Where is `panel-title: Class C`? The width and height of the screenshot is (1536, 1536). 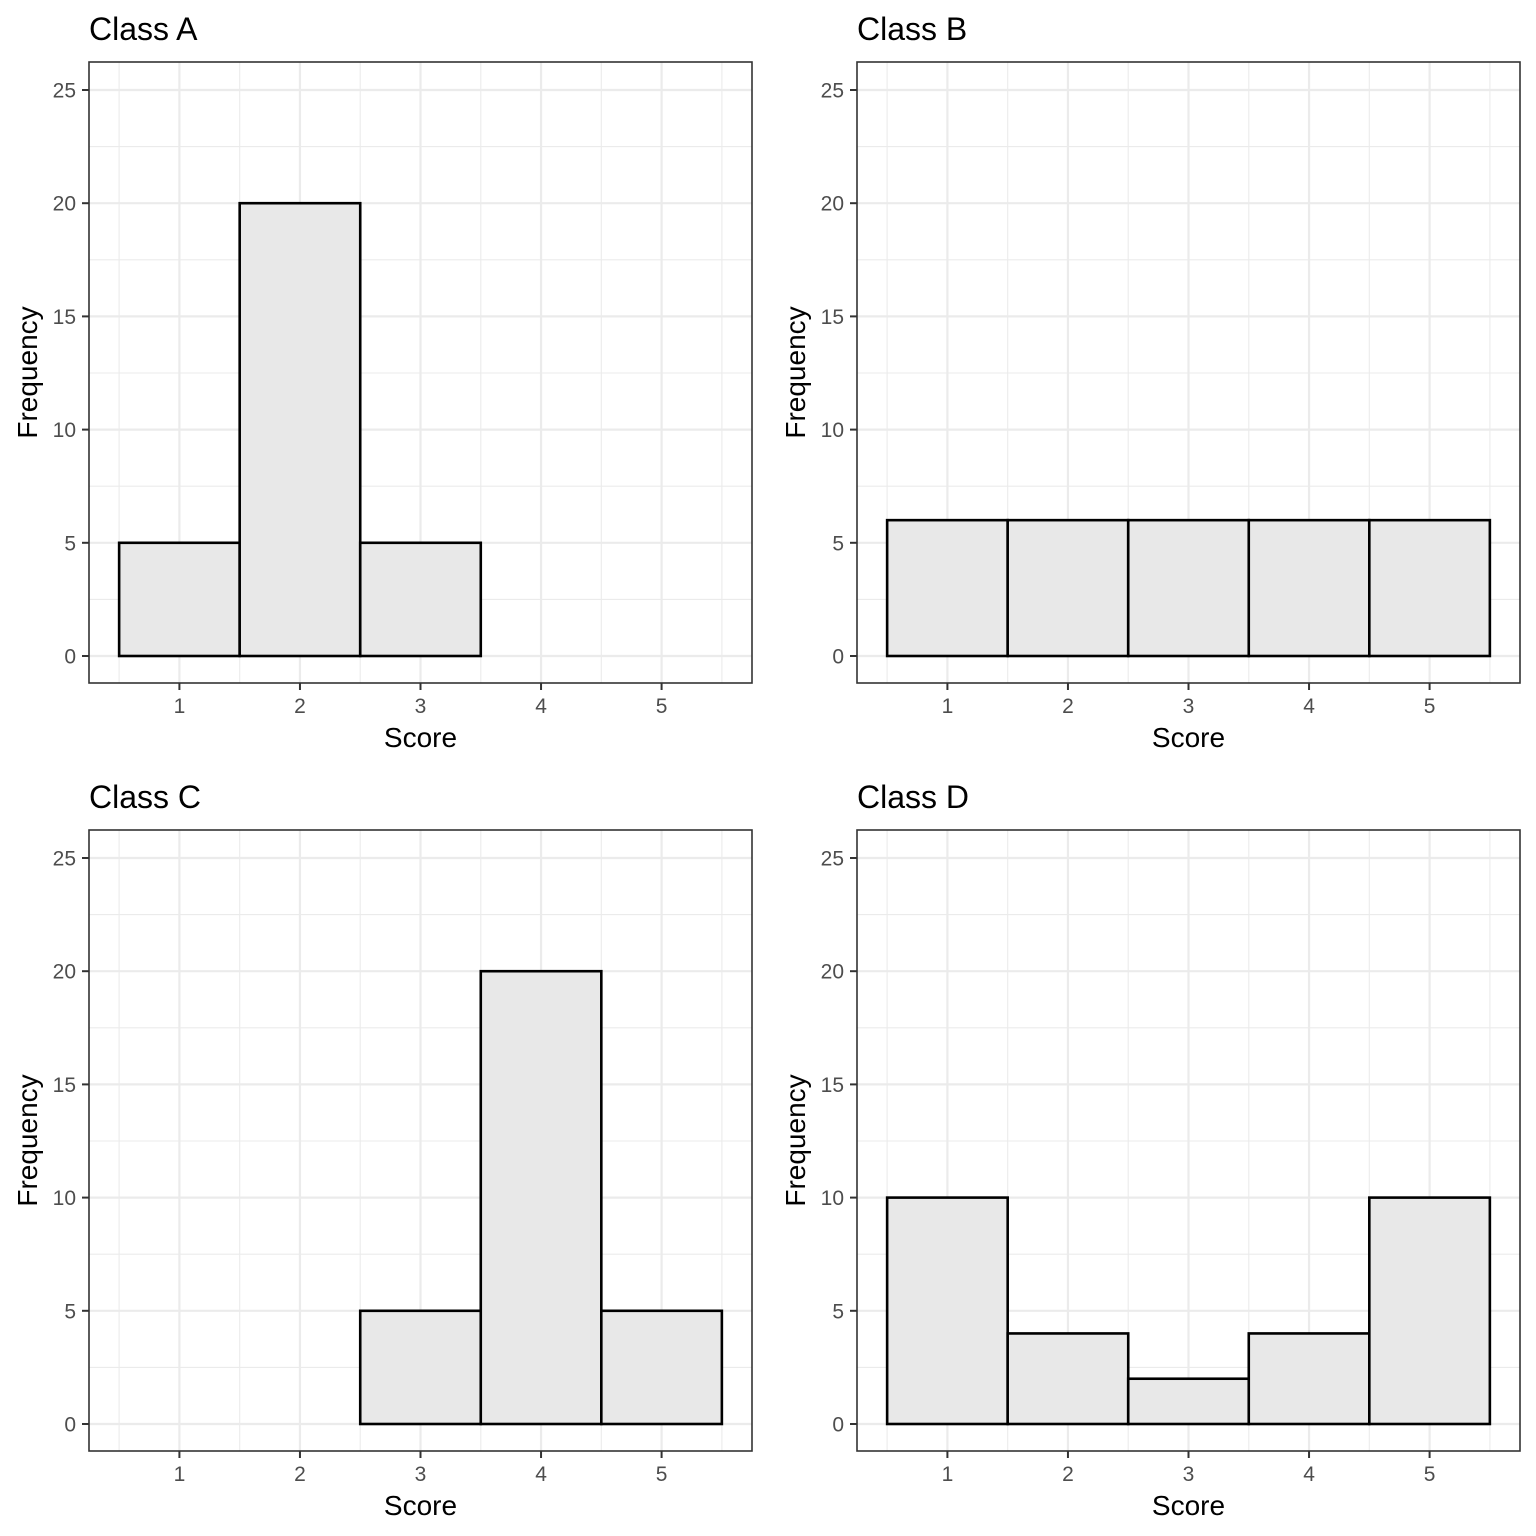
panel-title: Class C is located at coordinates (145, 797).